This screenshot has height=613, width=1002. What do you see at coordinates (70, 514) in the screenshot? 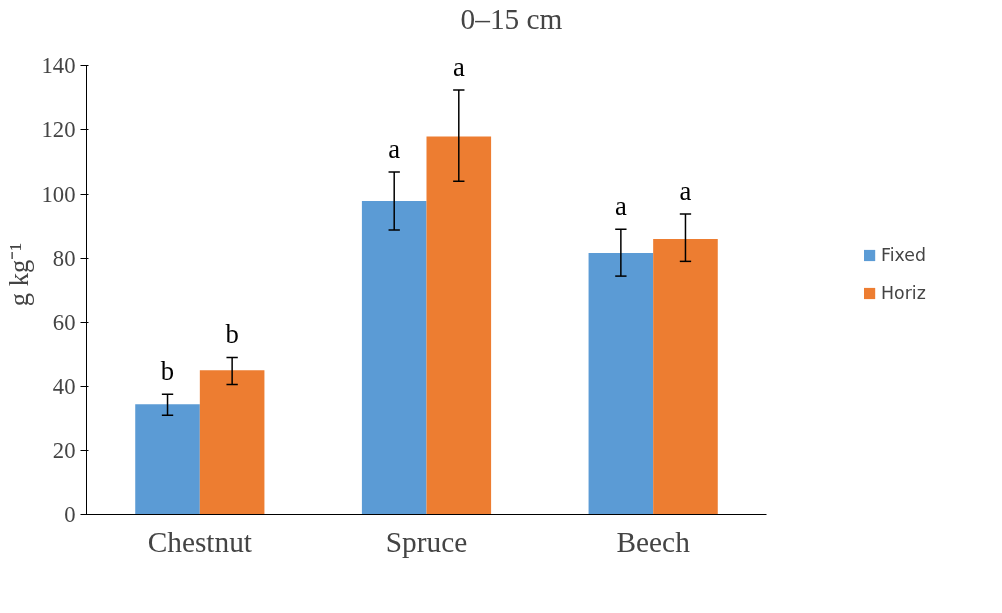
I see `y-tick-label: 0` at bounding box center [70, 514].